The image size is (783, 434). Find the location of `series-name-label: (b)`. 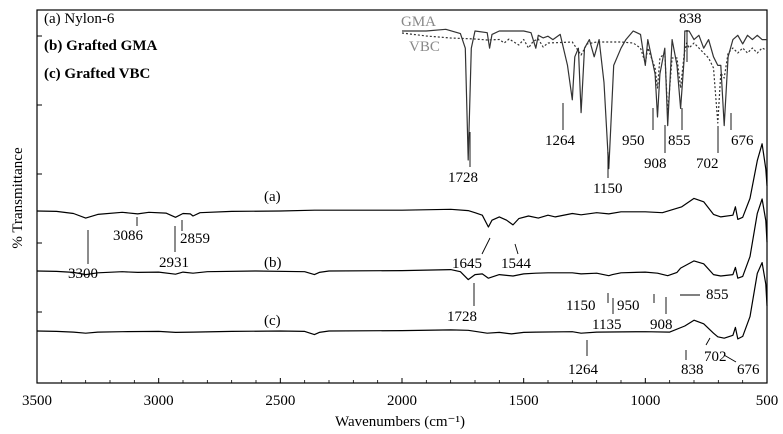

series-name-label: (b) is located at coordinates (273, 263).